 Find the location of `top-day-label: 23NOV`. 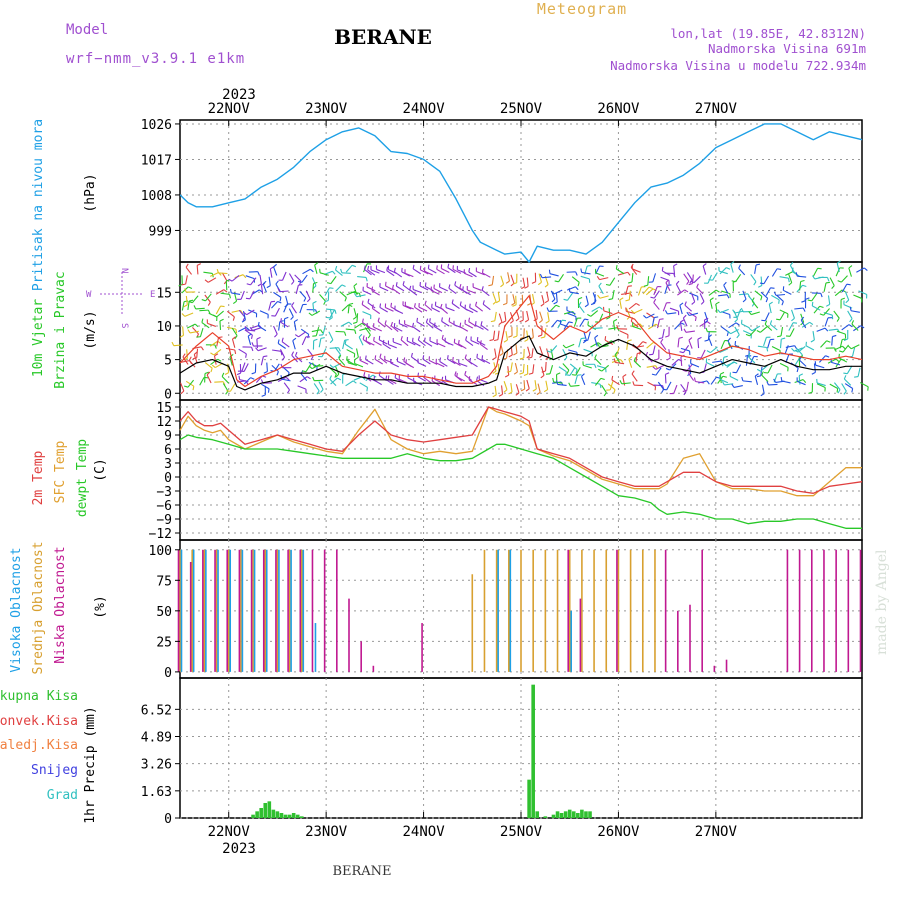

top-day-label: 23NOV is located at coordinates (326, 109).